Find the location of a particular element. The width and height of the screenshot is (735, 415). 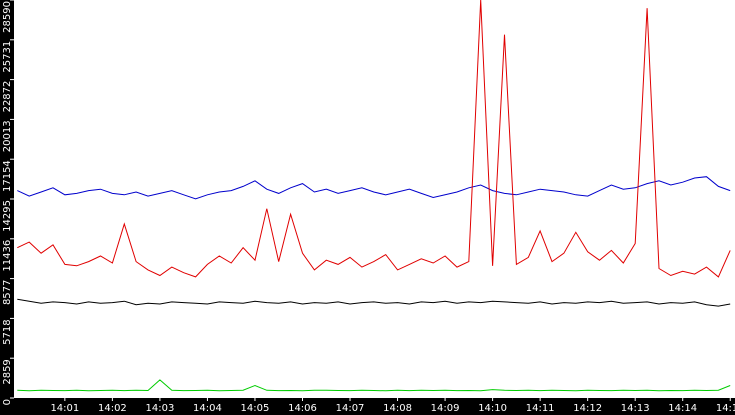

x-tick-label: 14:06 is located at coordinates (302, 408).